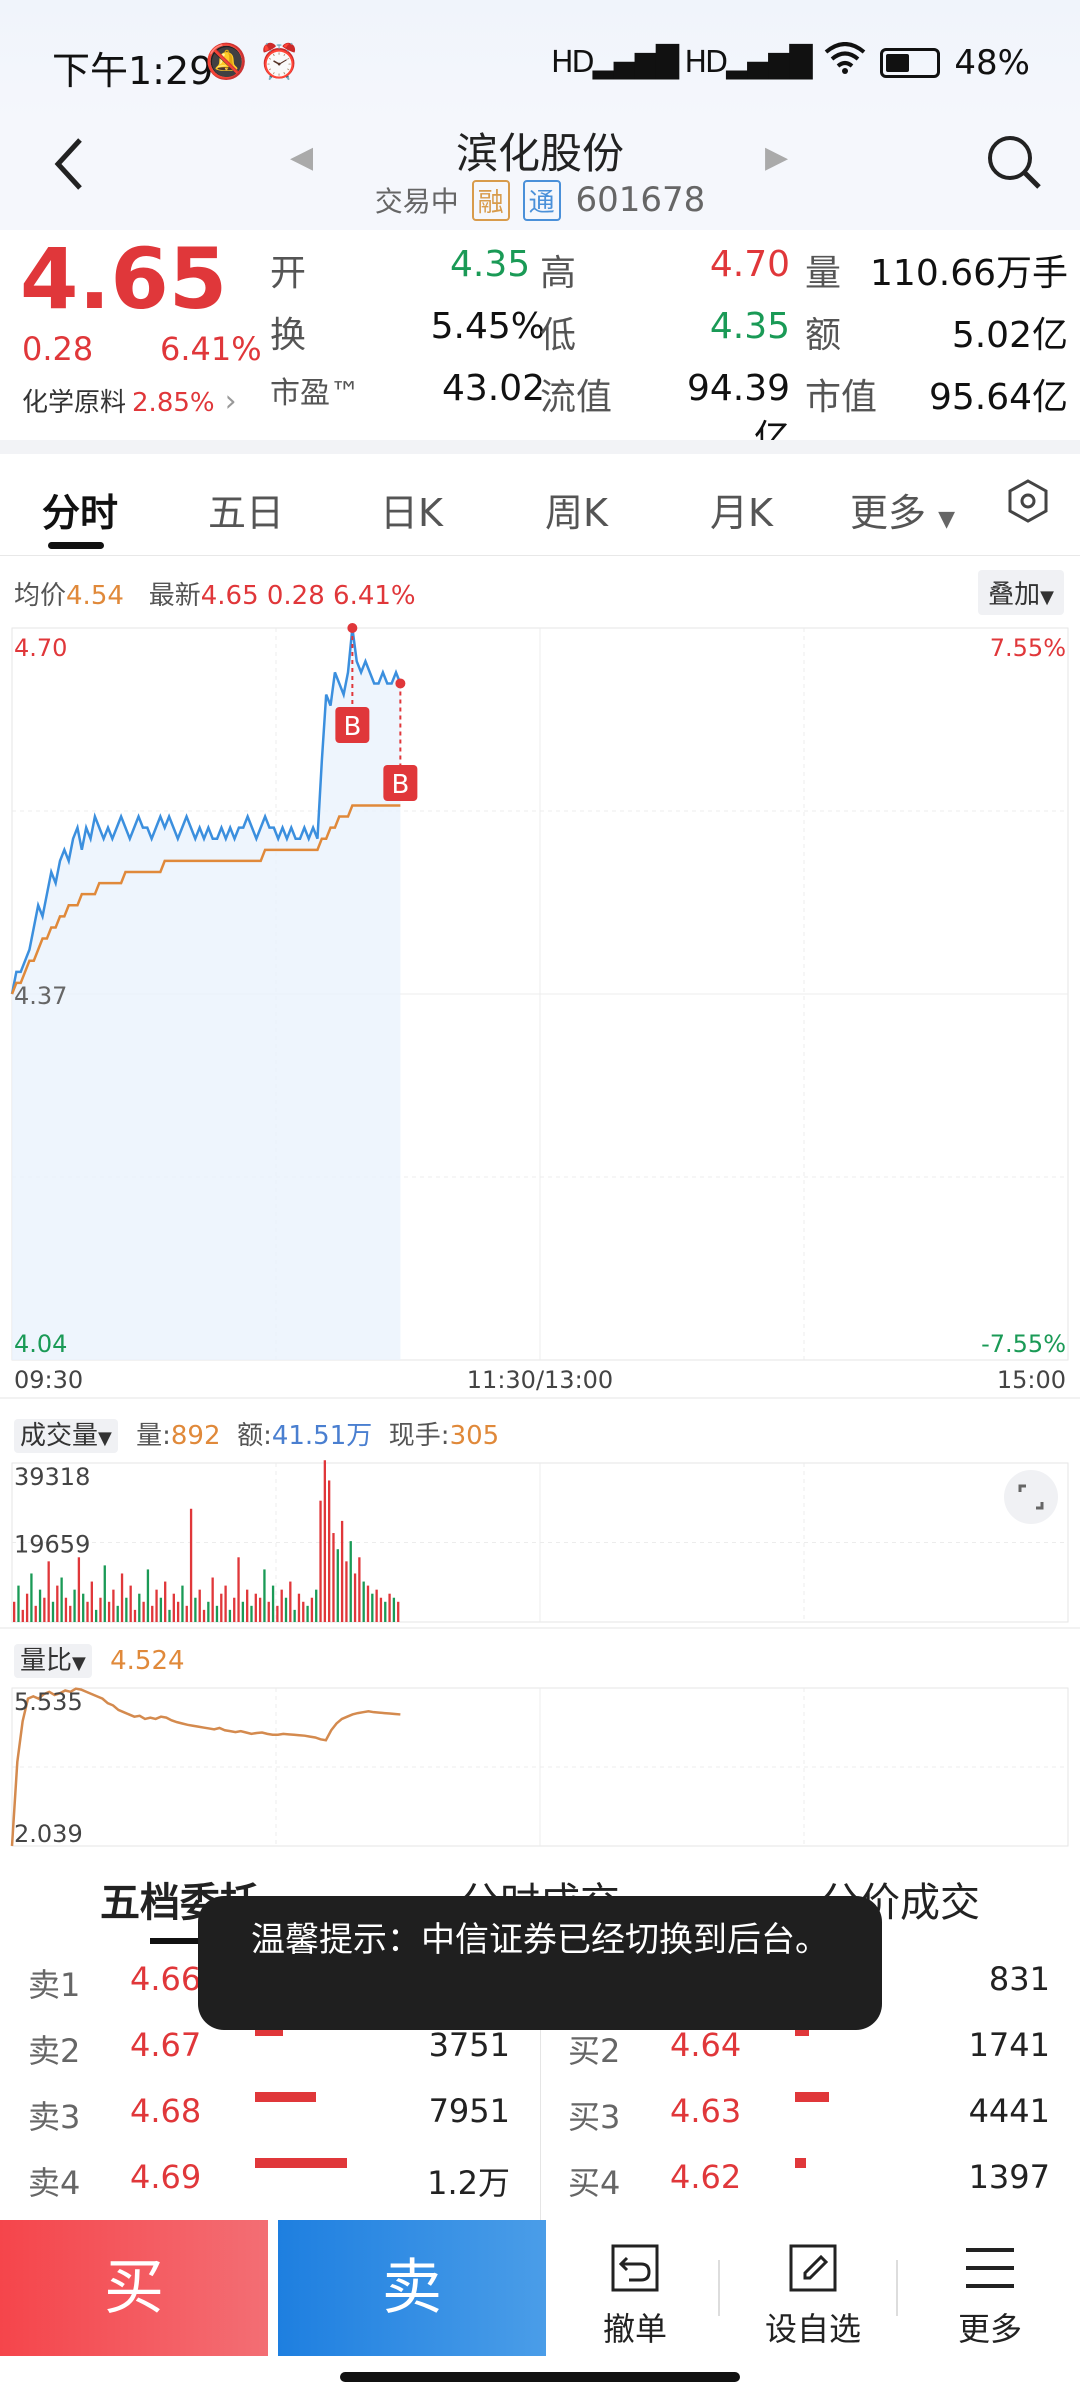  What do you see at coordinates (54, 1985) in the screenshot?
I see `sell-level-label: 卖1` at bounding box center [54, 1985].